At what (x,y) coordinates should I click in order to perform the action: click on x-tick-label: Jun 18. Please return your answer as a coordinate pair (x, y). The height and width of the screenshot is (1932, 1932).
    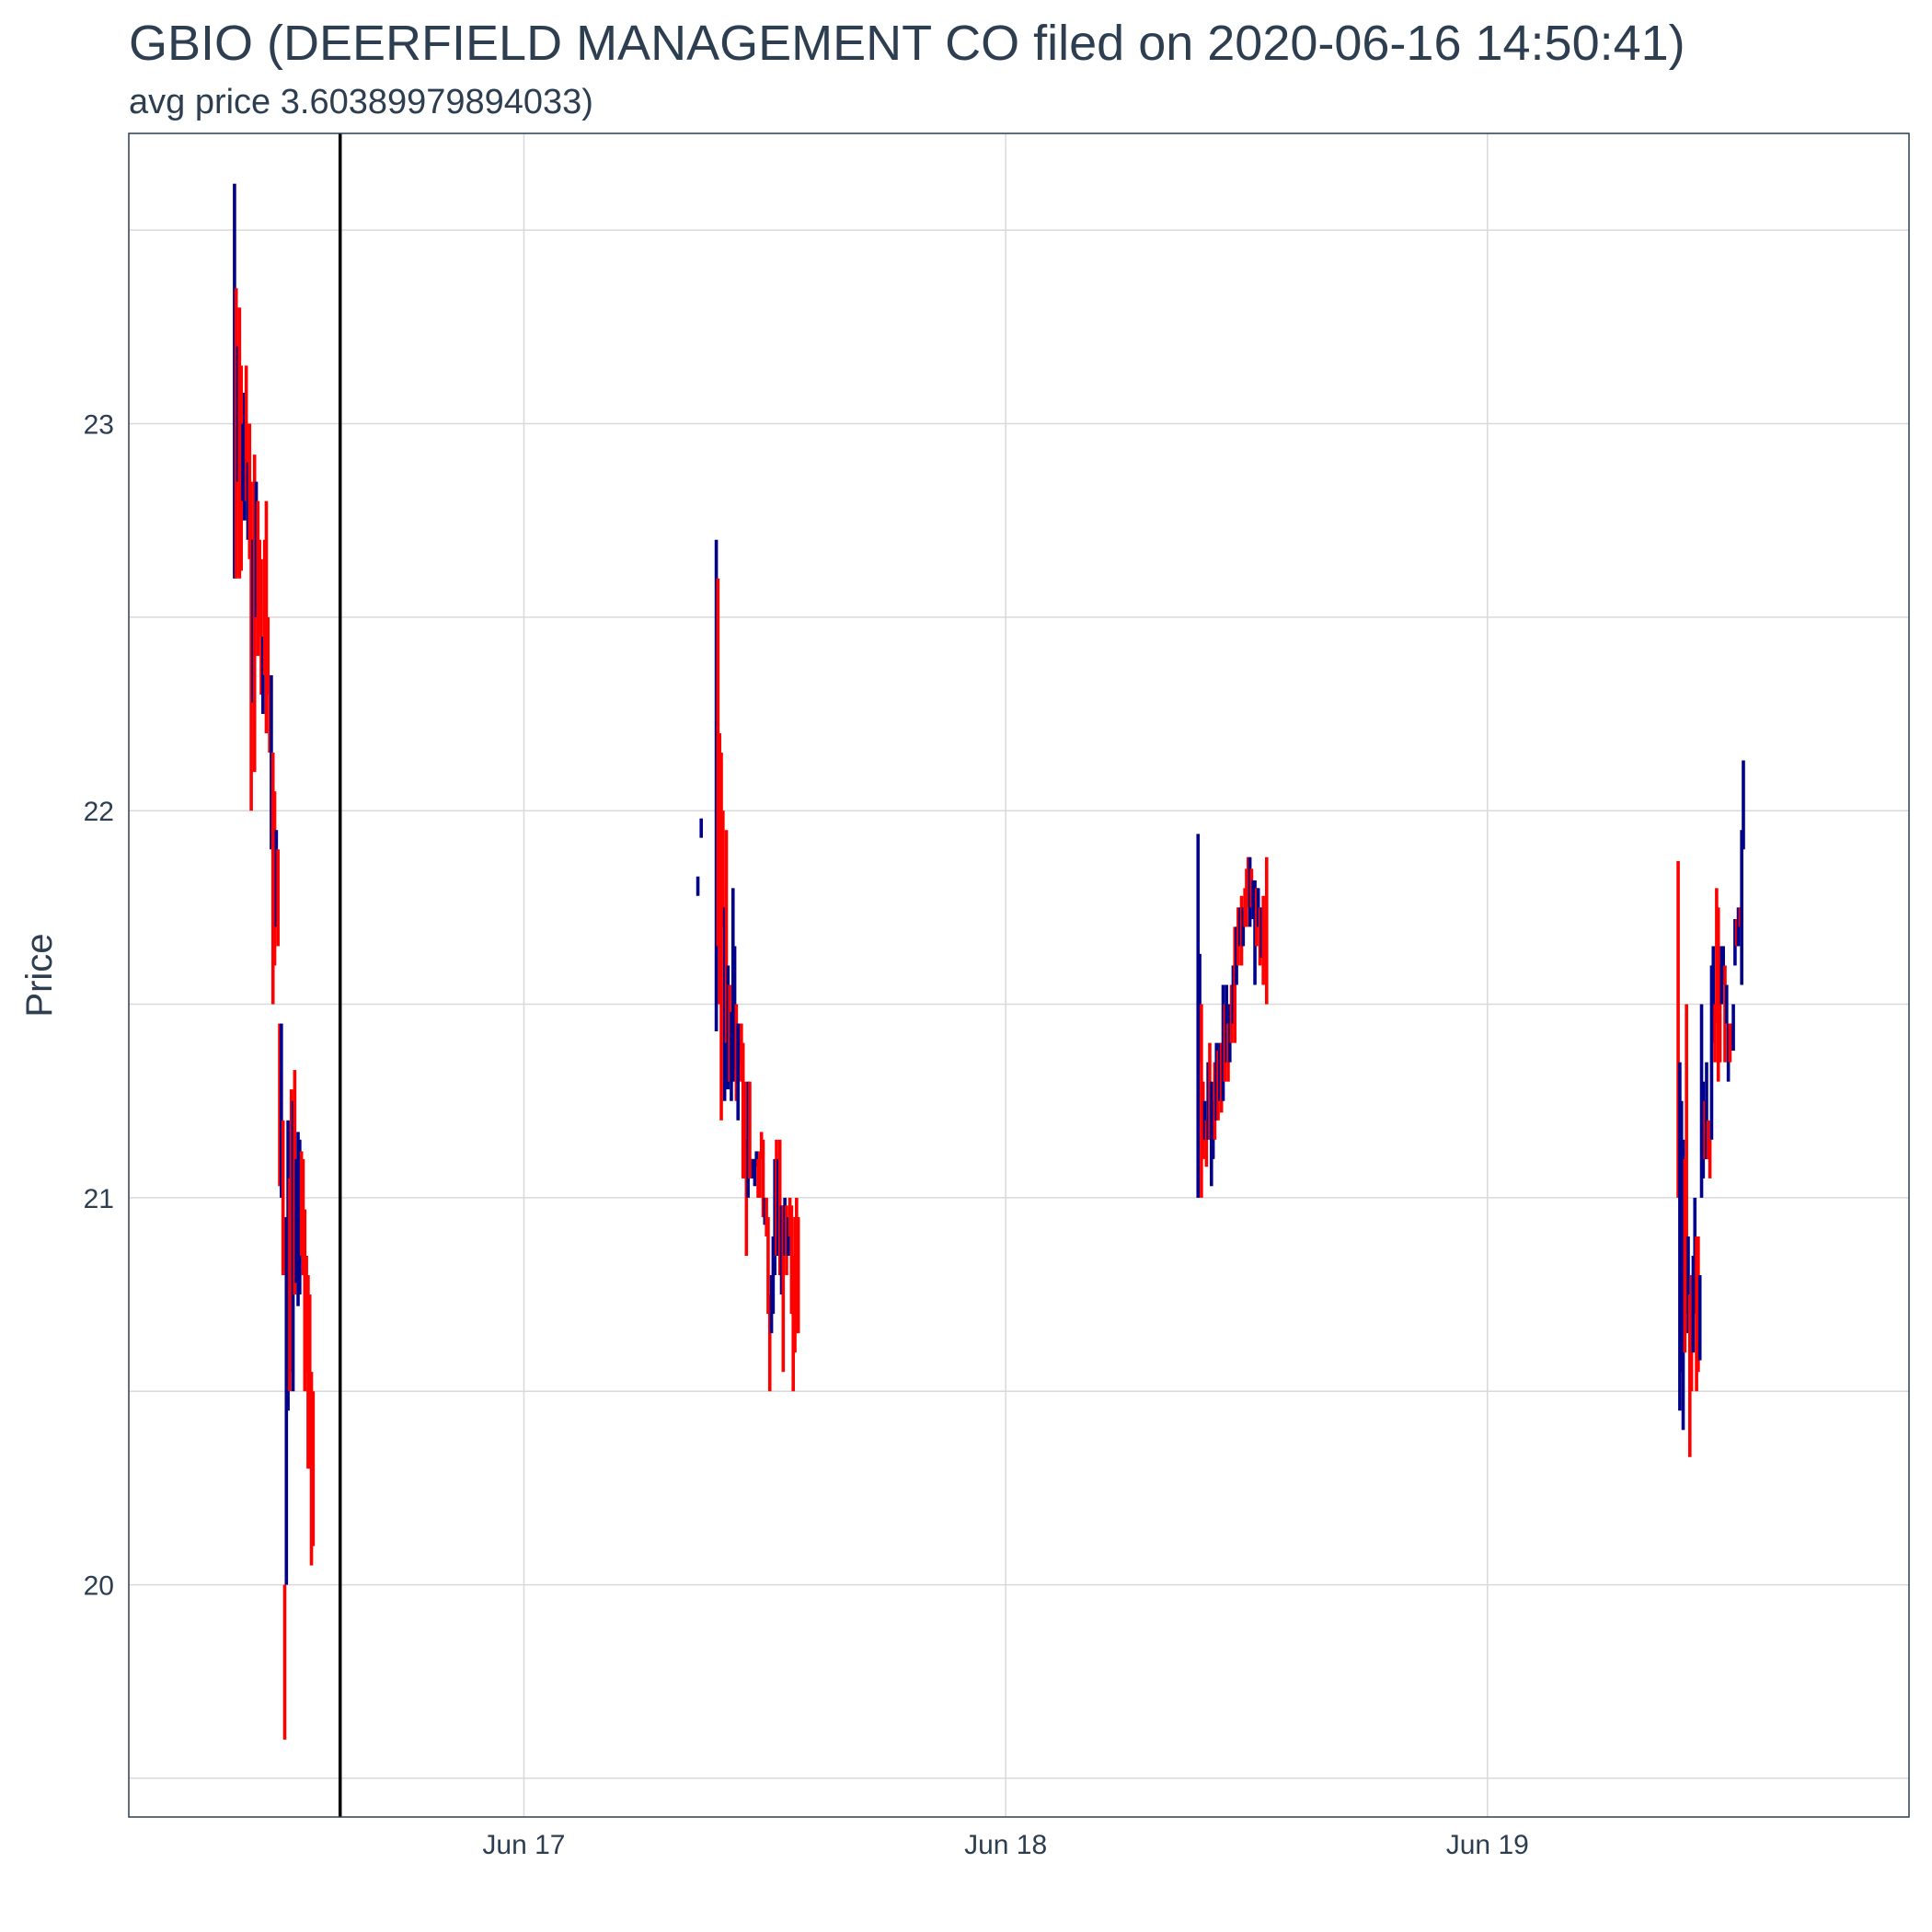
    Looking at the image, I should click on (1005, 1845).